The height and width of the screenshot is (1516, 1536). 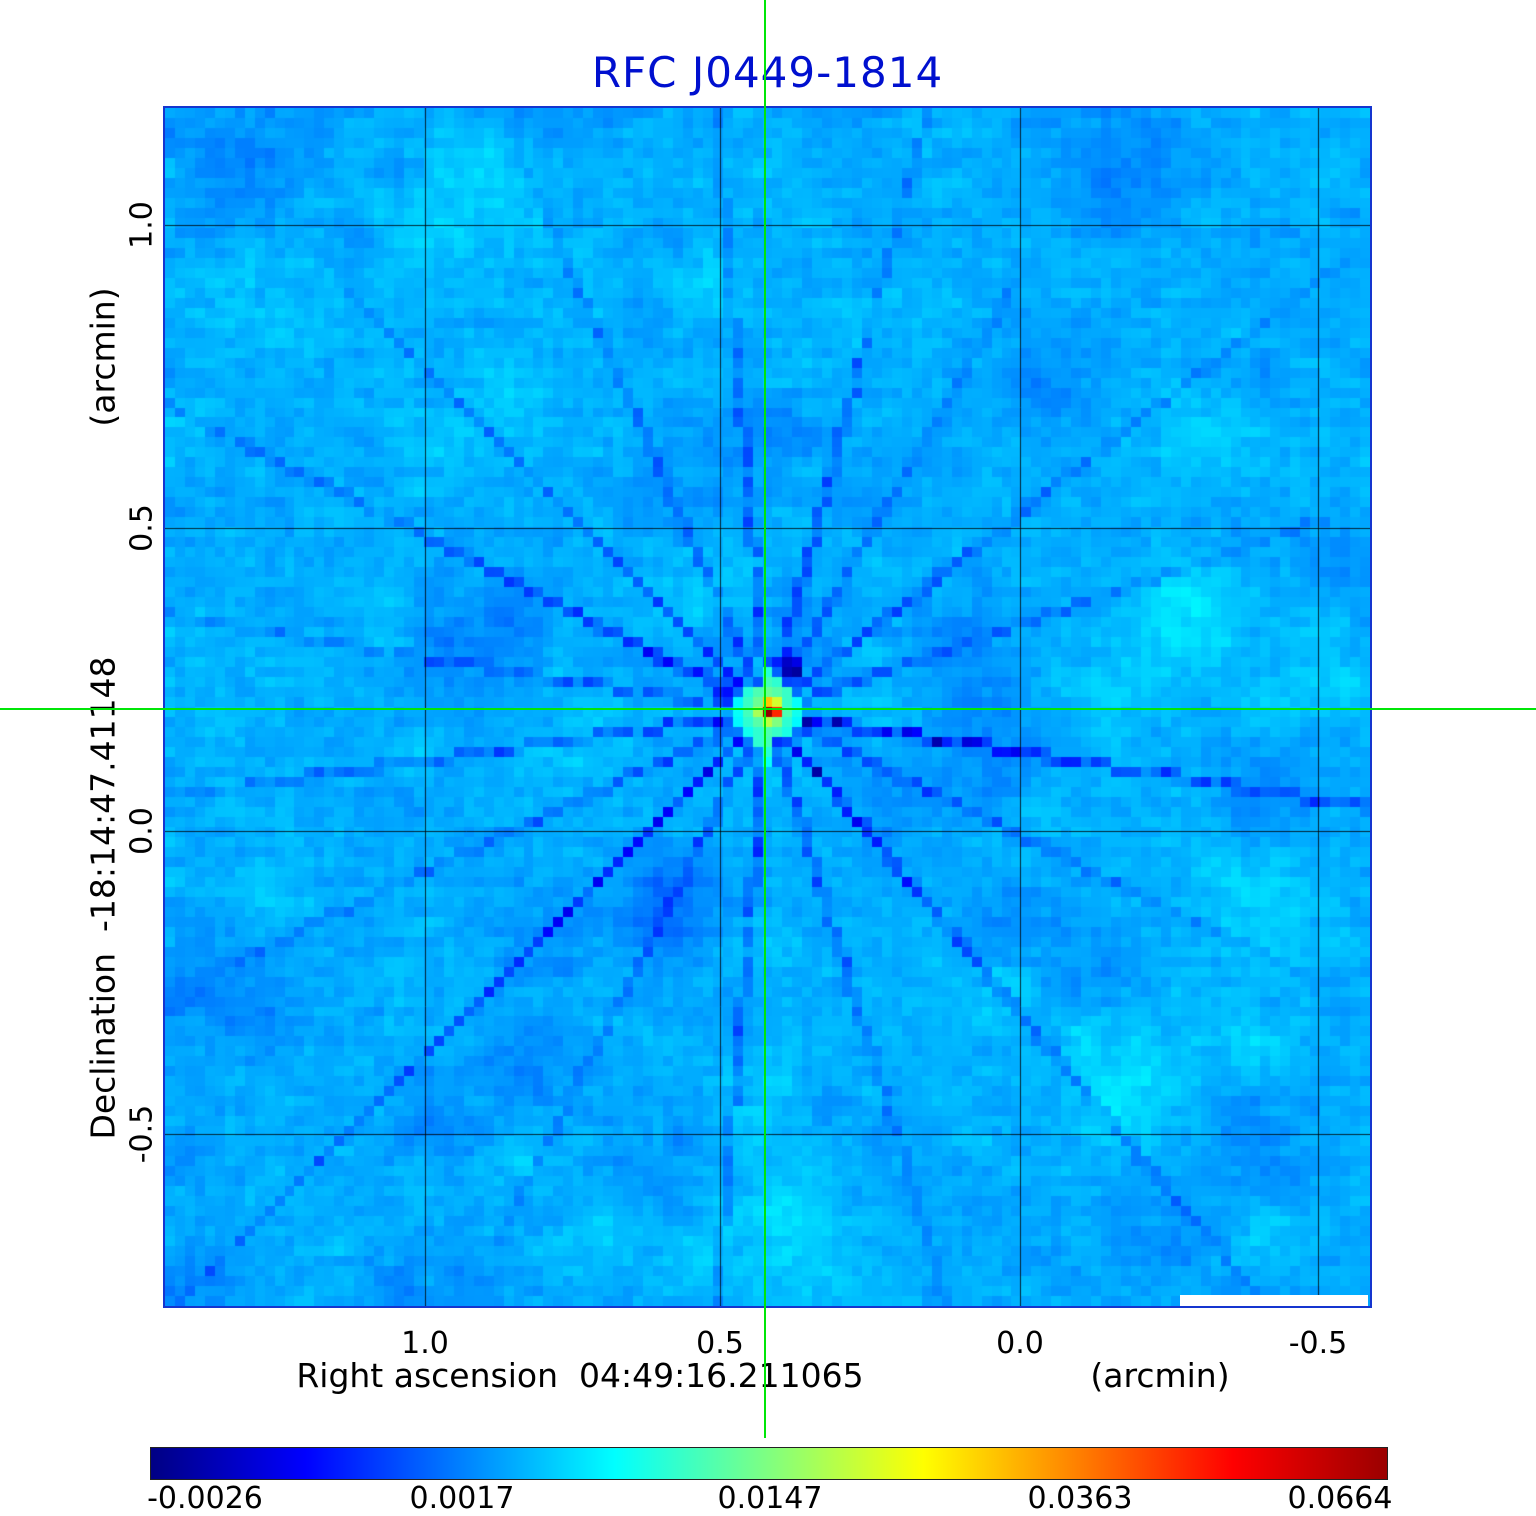 I want to click on x-axis-unit-label: (arcmin), so click(x=1160, y=1375).